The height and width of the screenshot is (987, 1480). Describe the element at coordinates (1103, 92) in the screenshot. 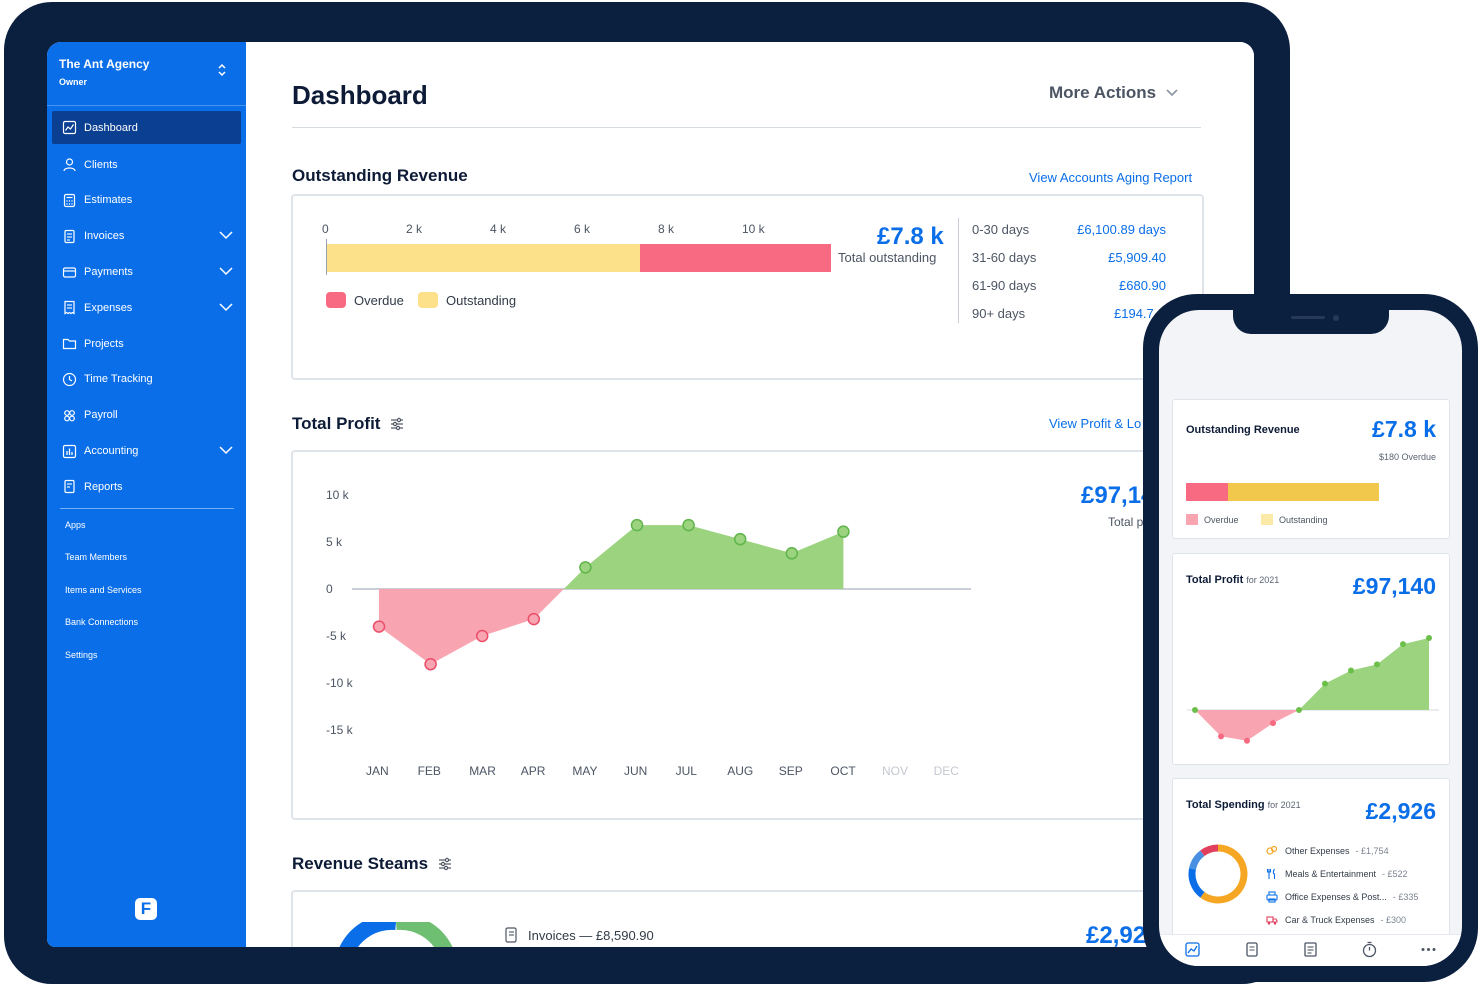

I see `more-actions-label: More Actions` at that location.